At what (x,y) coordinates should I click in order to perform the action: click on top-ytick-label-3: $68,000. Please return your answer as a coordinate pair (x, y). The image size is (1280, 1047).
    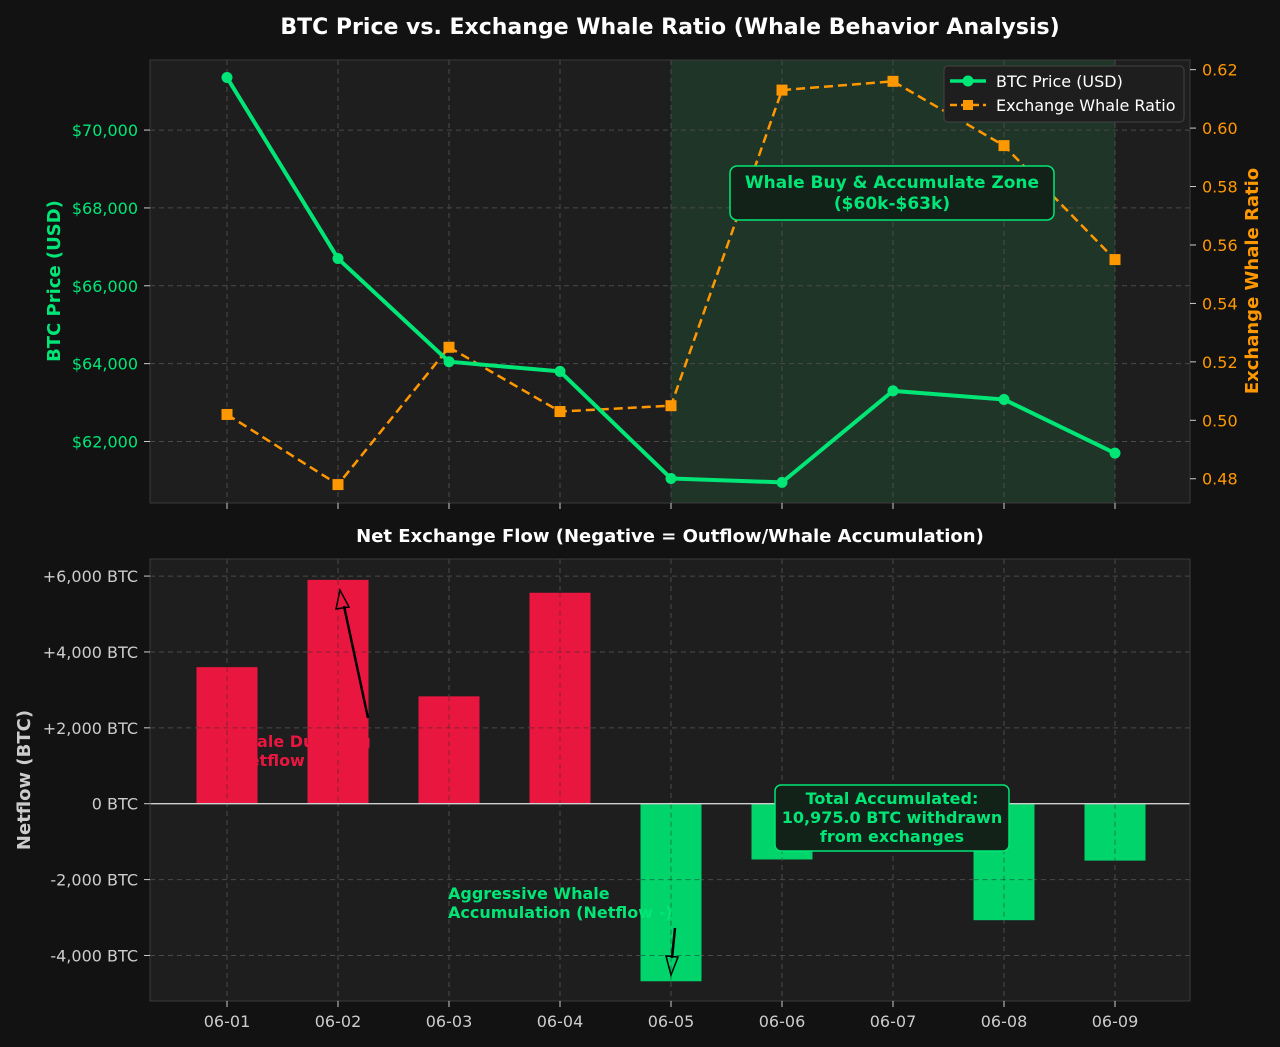
    Looking at the image, I should click on (105, 208).